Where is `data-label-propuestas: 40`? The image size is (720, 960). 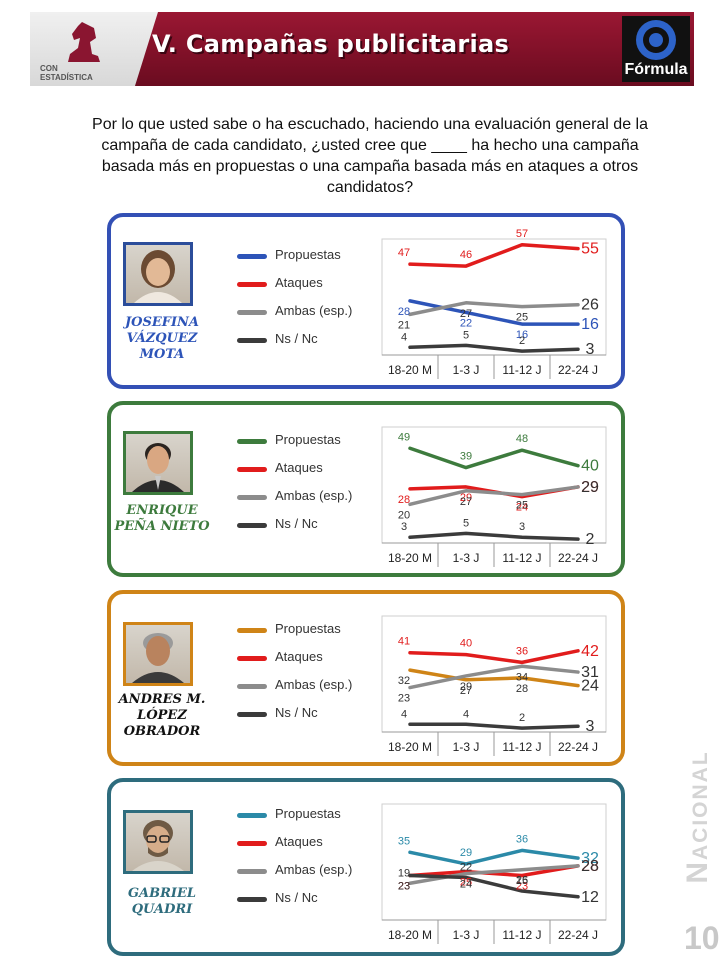 data-label-propuestas: 40 is located at coordinates (590, 466).